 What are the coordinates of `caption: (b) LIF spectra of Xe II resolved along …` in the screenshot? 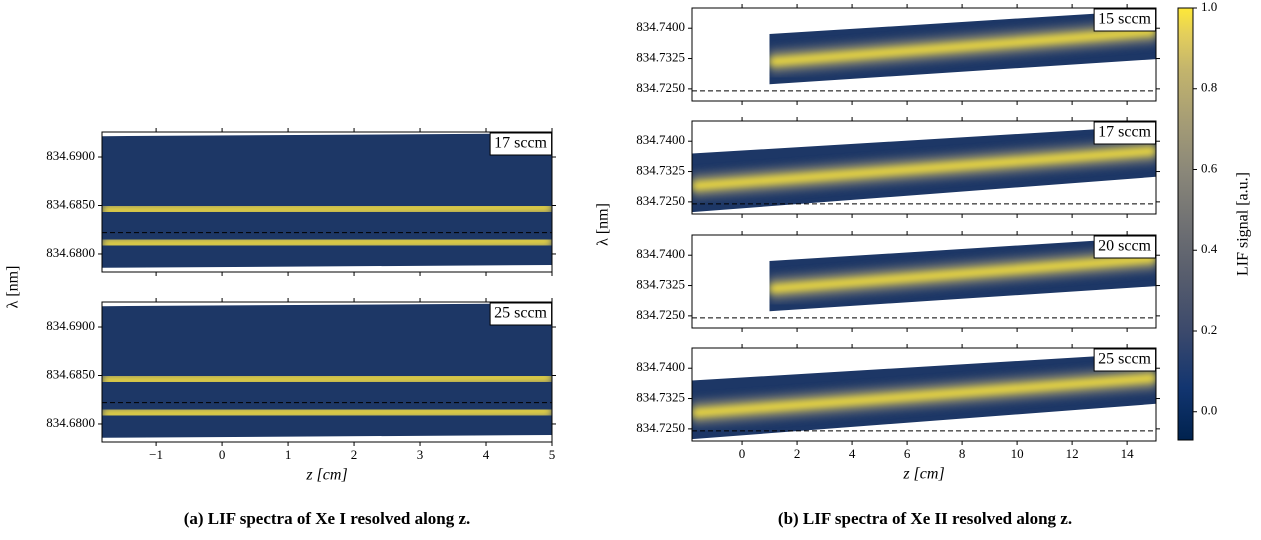 It's located at (925, 518).